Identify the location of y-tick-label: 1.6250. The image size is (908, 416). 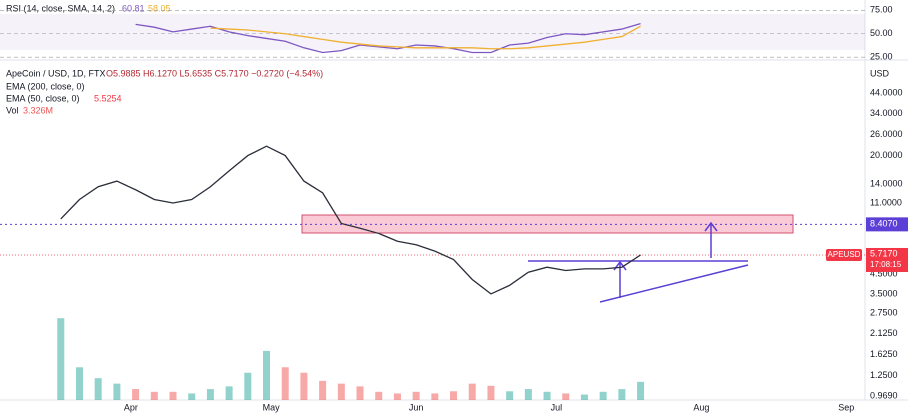
(884, 354).